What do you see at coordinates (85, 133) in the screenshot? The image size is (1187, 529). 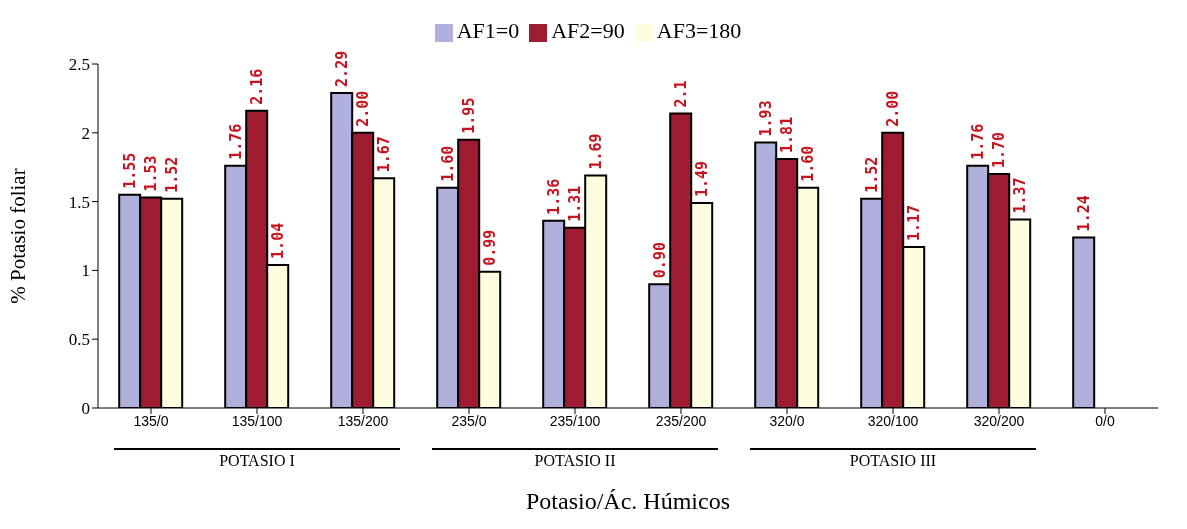 I see `y-tick-label: 2` at bounding box center [85, 133].